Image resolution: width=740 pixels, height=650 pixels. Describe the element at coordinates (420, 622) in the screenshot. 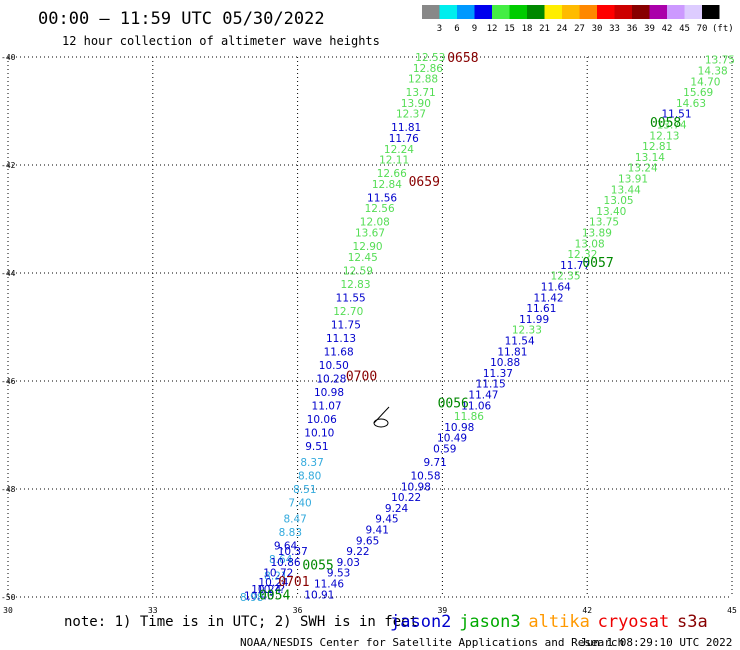

I see `satellite-legend-item: jason2` at that location.